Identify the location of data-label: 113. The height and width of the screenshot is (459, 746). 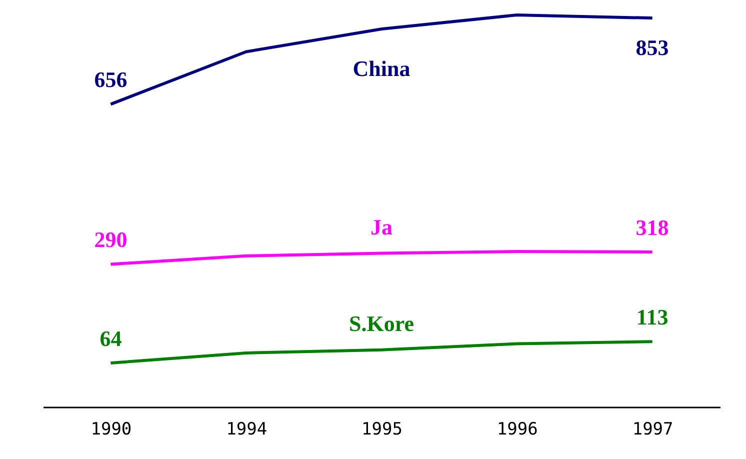
(652, 317).